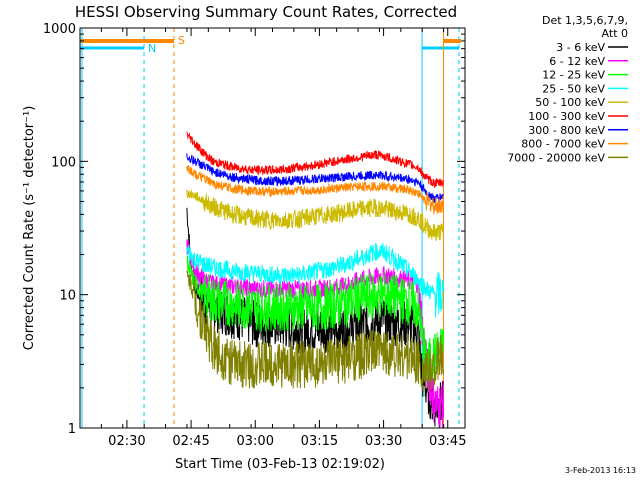  What do you see at coordinates (72, 429) in the screenshot?
I see `y-tick-label: 1` at bounding box center [72, 429].